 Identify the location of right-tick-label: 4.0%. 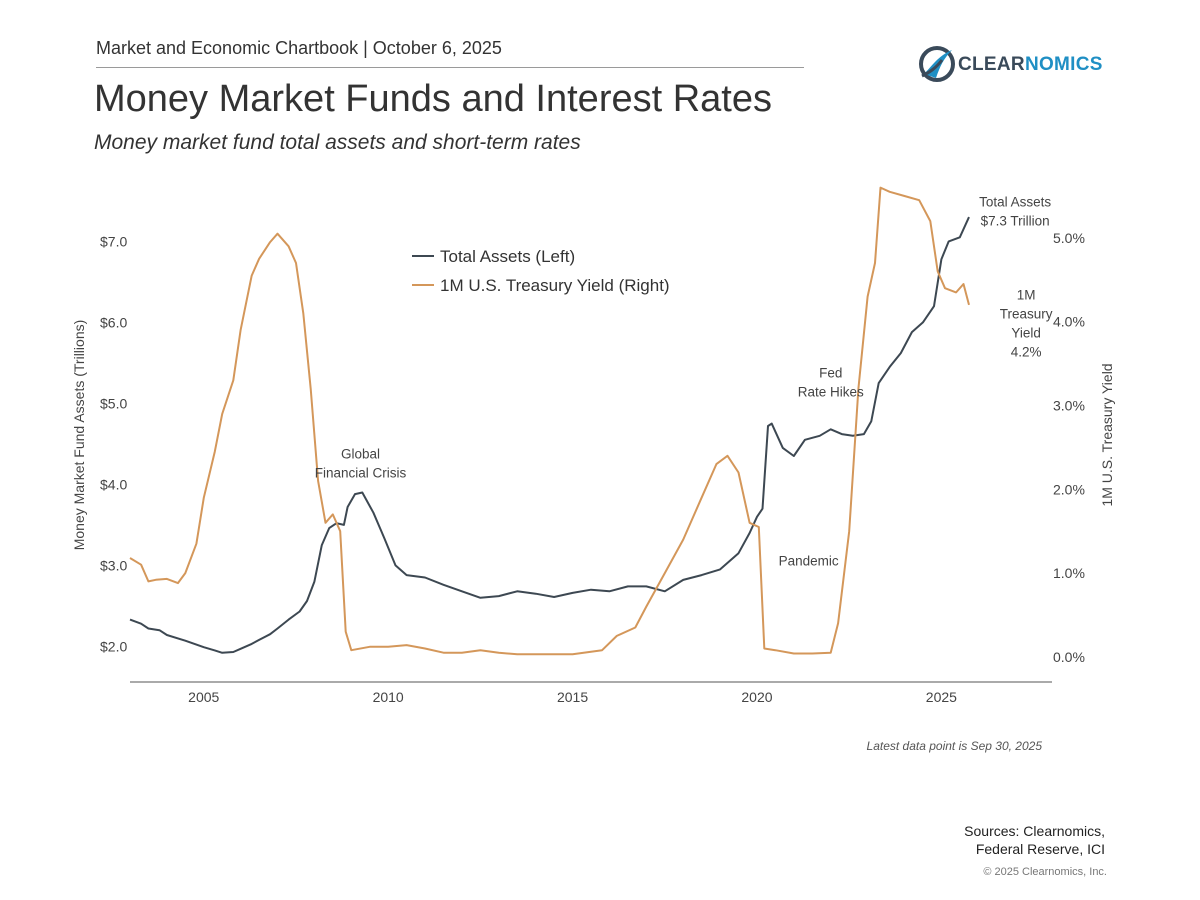
(1069, 322).